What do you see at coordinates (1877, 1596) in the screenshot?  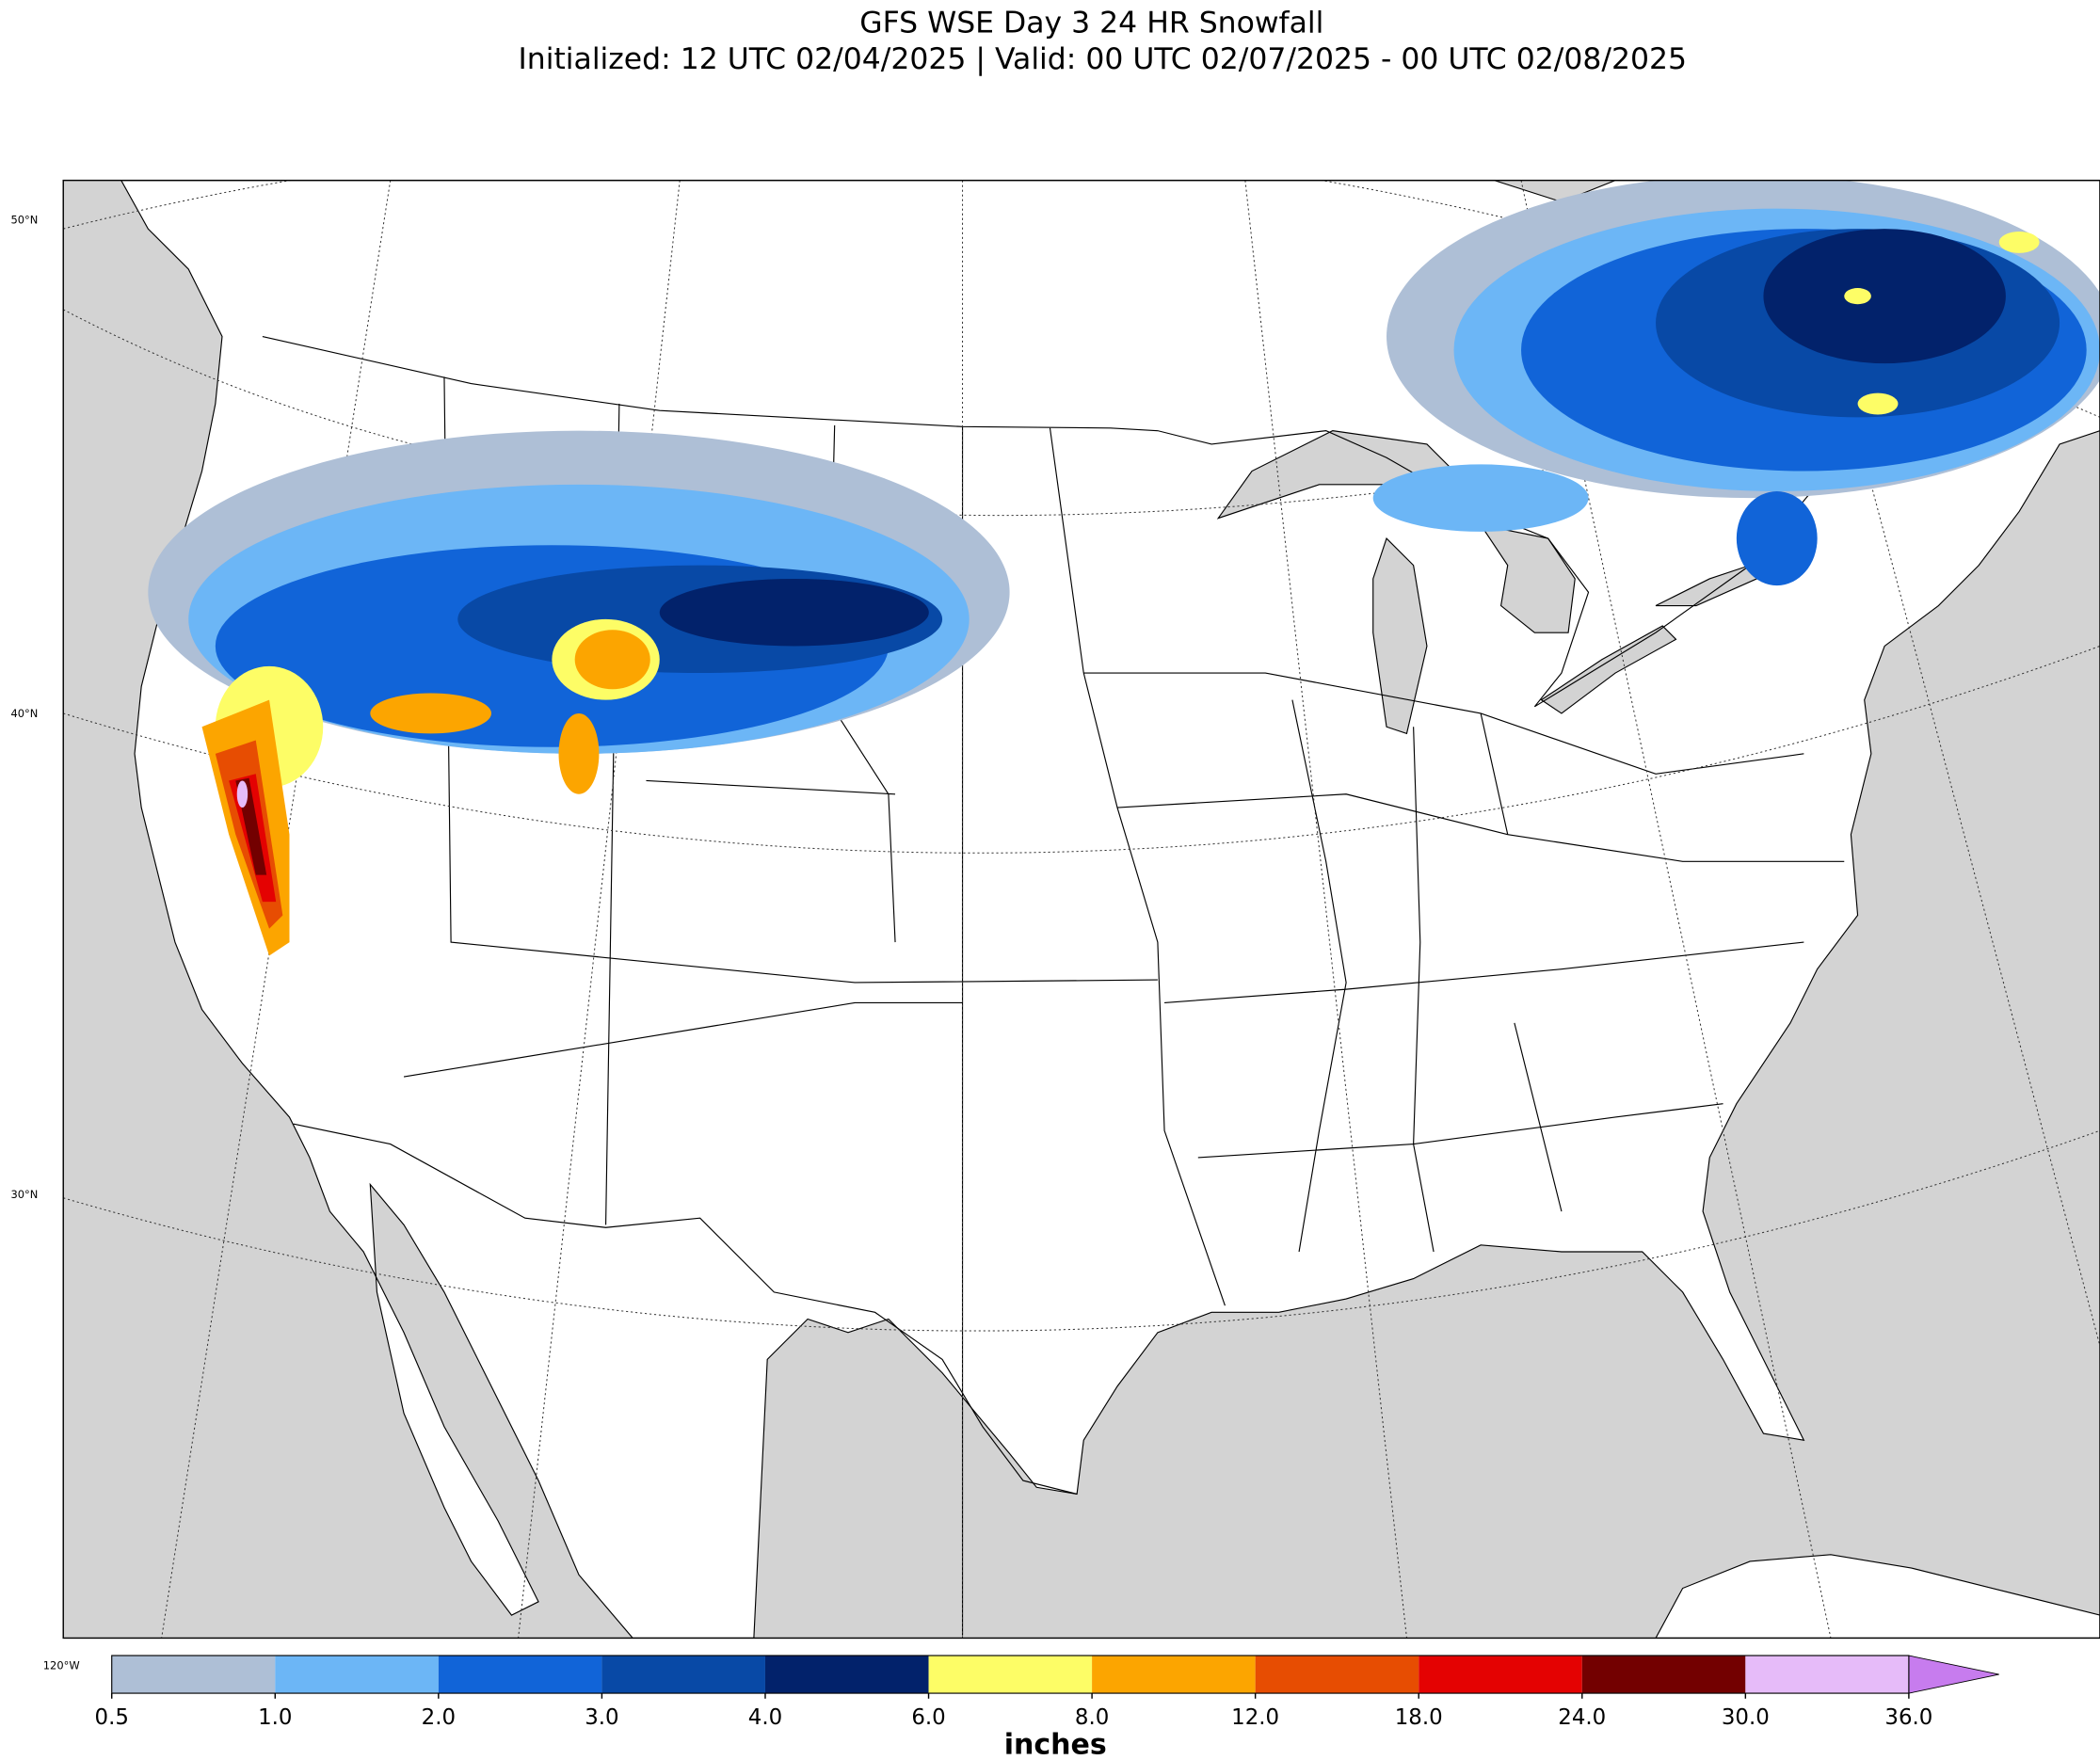 I see `land-cuba` at bounding box center [1877, 1596].